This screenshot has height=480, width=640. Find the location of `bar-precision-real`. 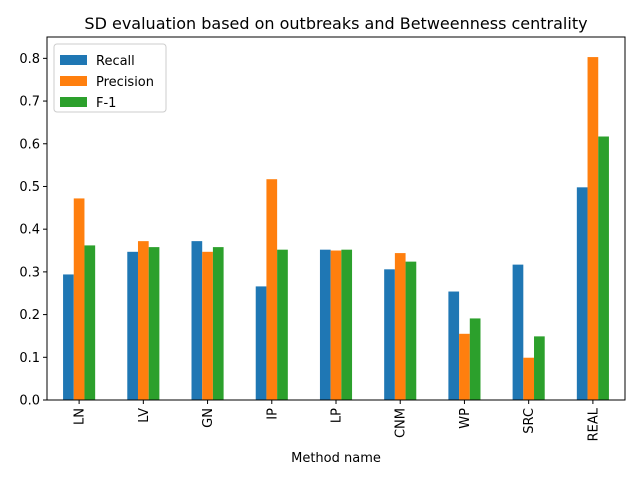

bar-precision-real is located at coordinates (593, 228).